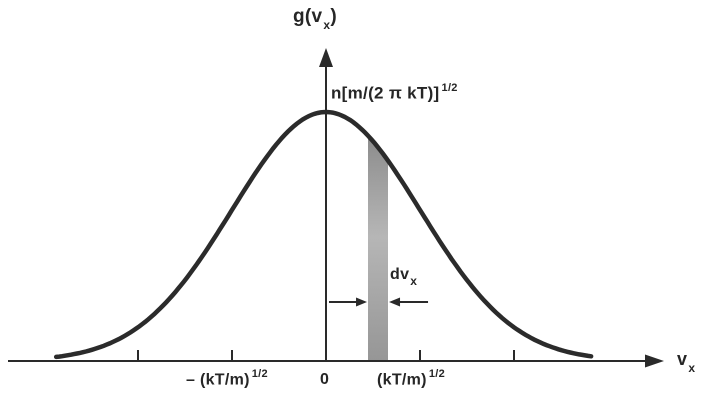  I want to click on x-axis-label-text: v, so click(682, 359).